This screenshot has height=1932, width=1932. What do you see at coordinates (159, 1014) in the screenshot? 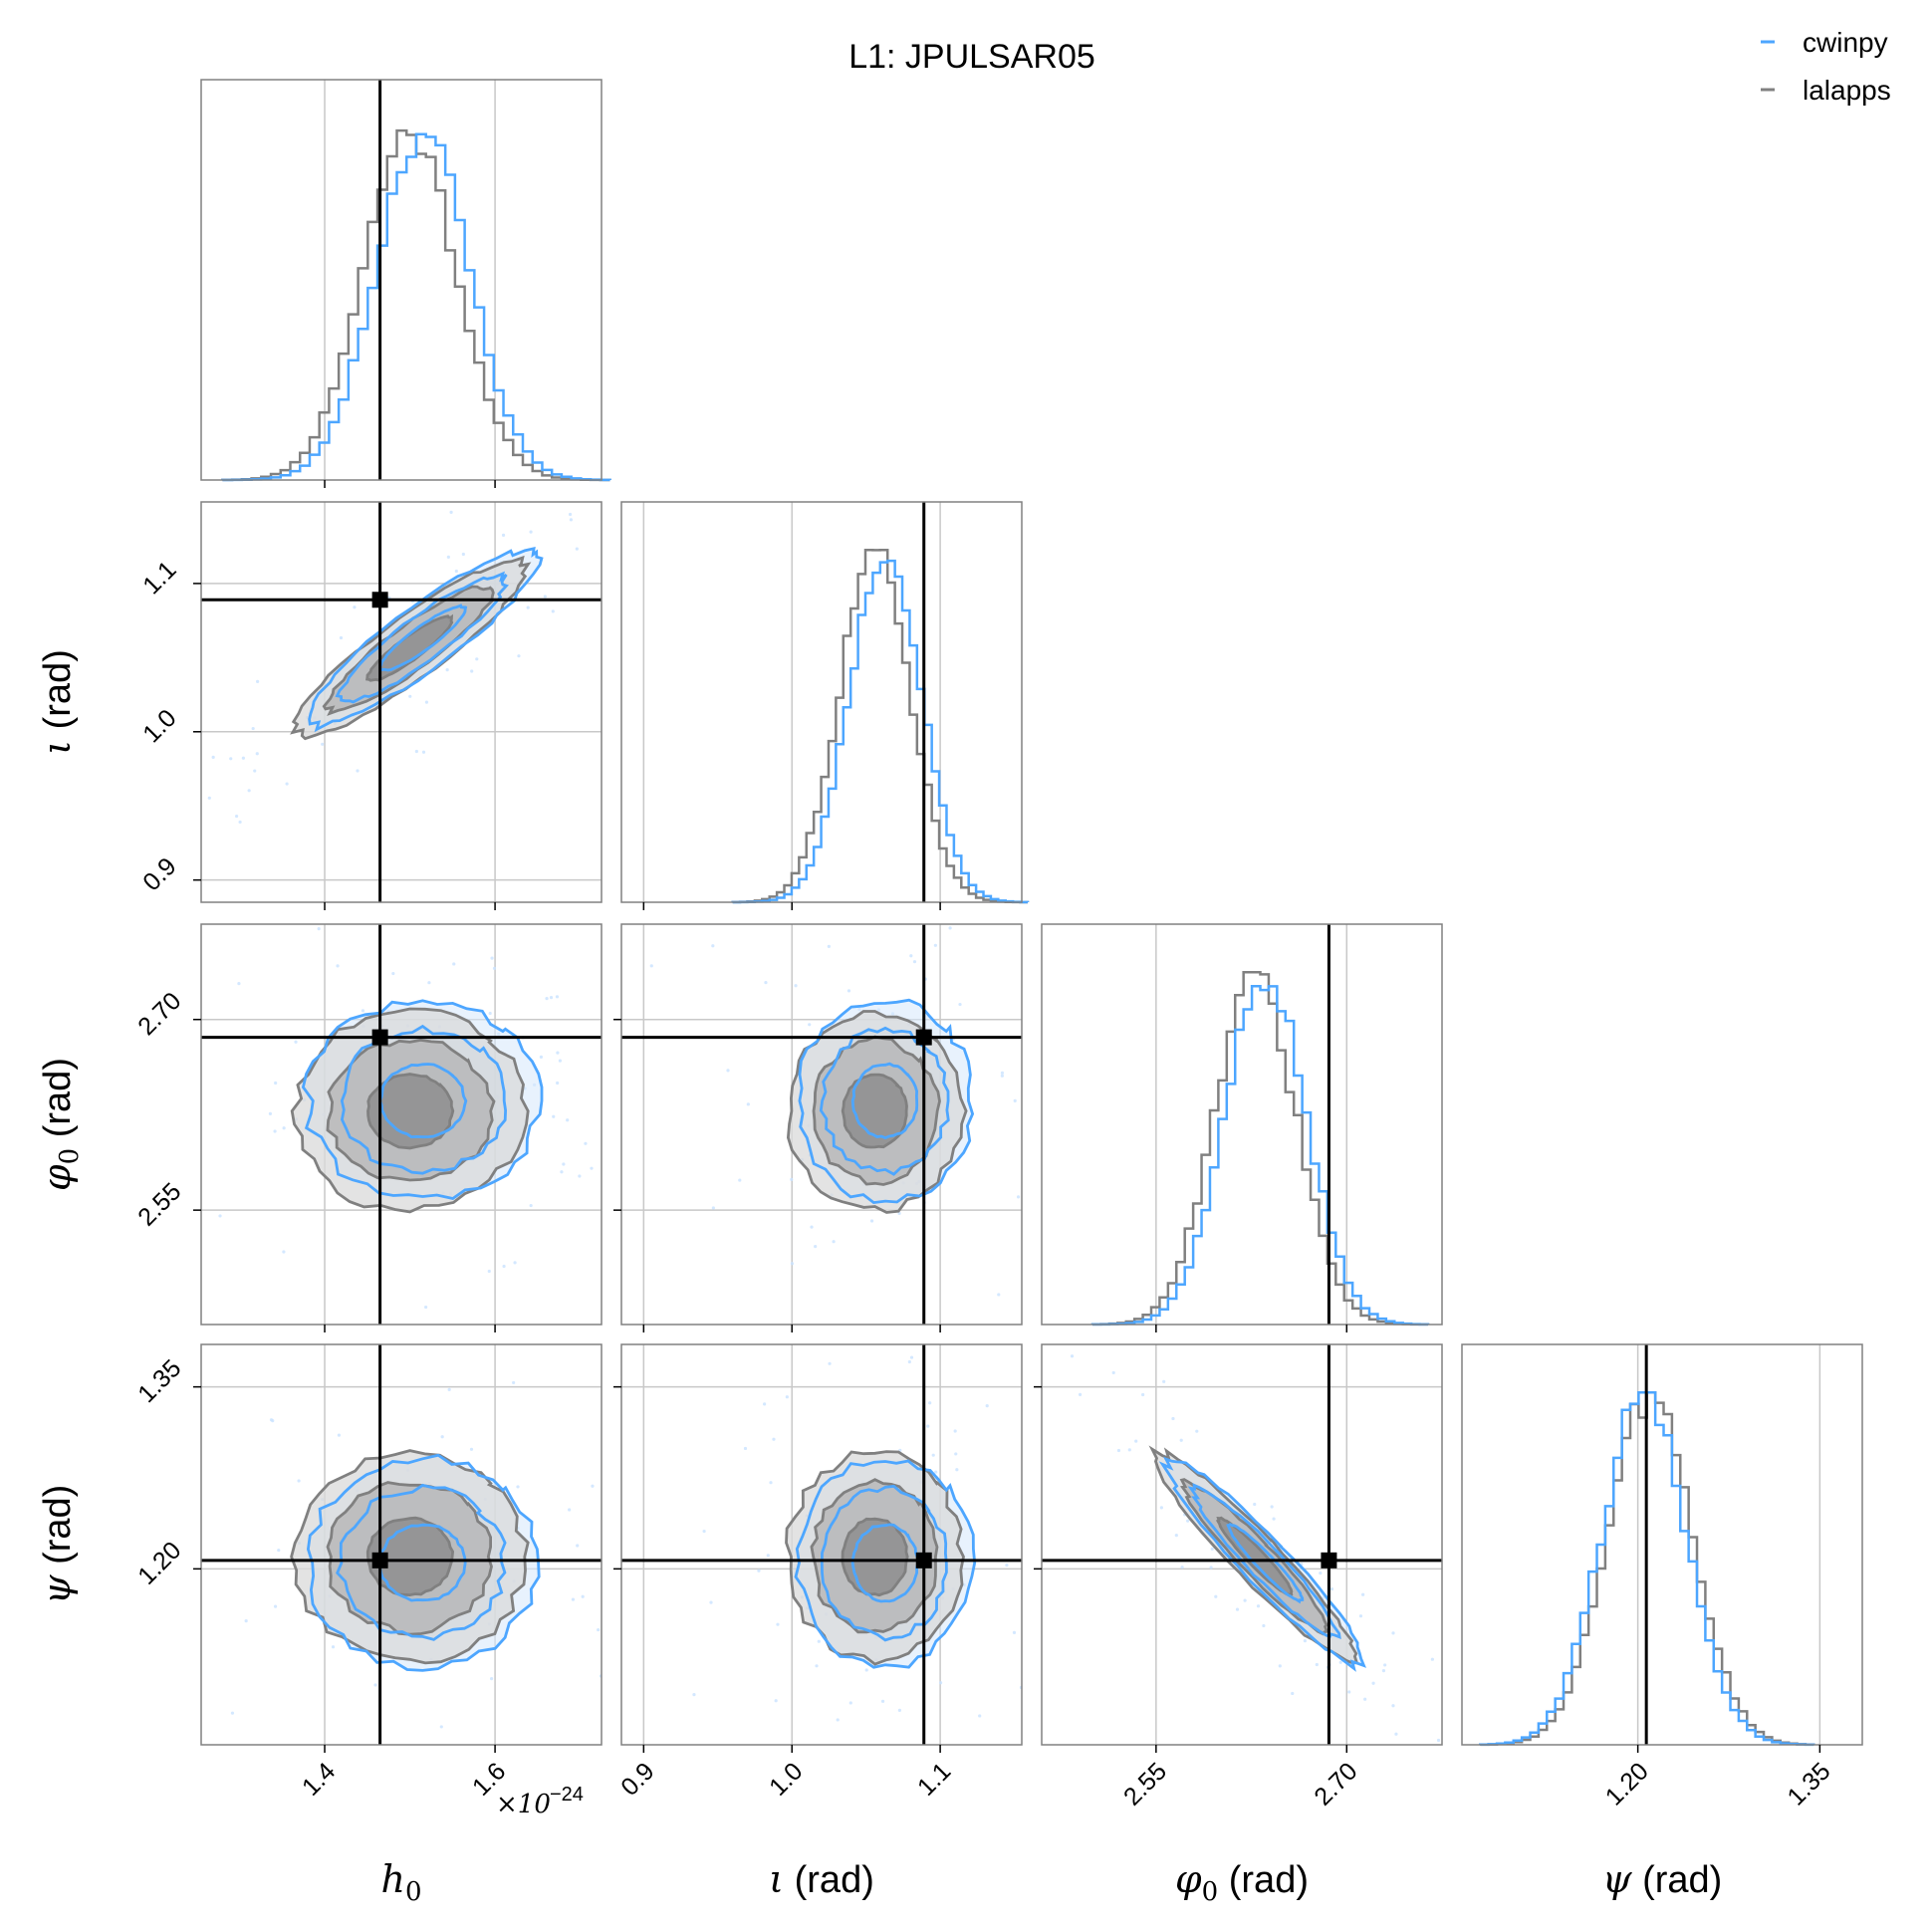
I see `y-tick-label-phi0: 2.70` at bounding box center [159, 1014].